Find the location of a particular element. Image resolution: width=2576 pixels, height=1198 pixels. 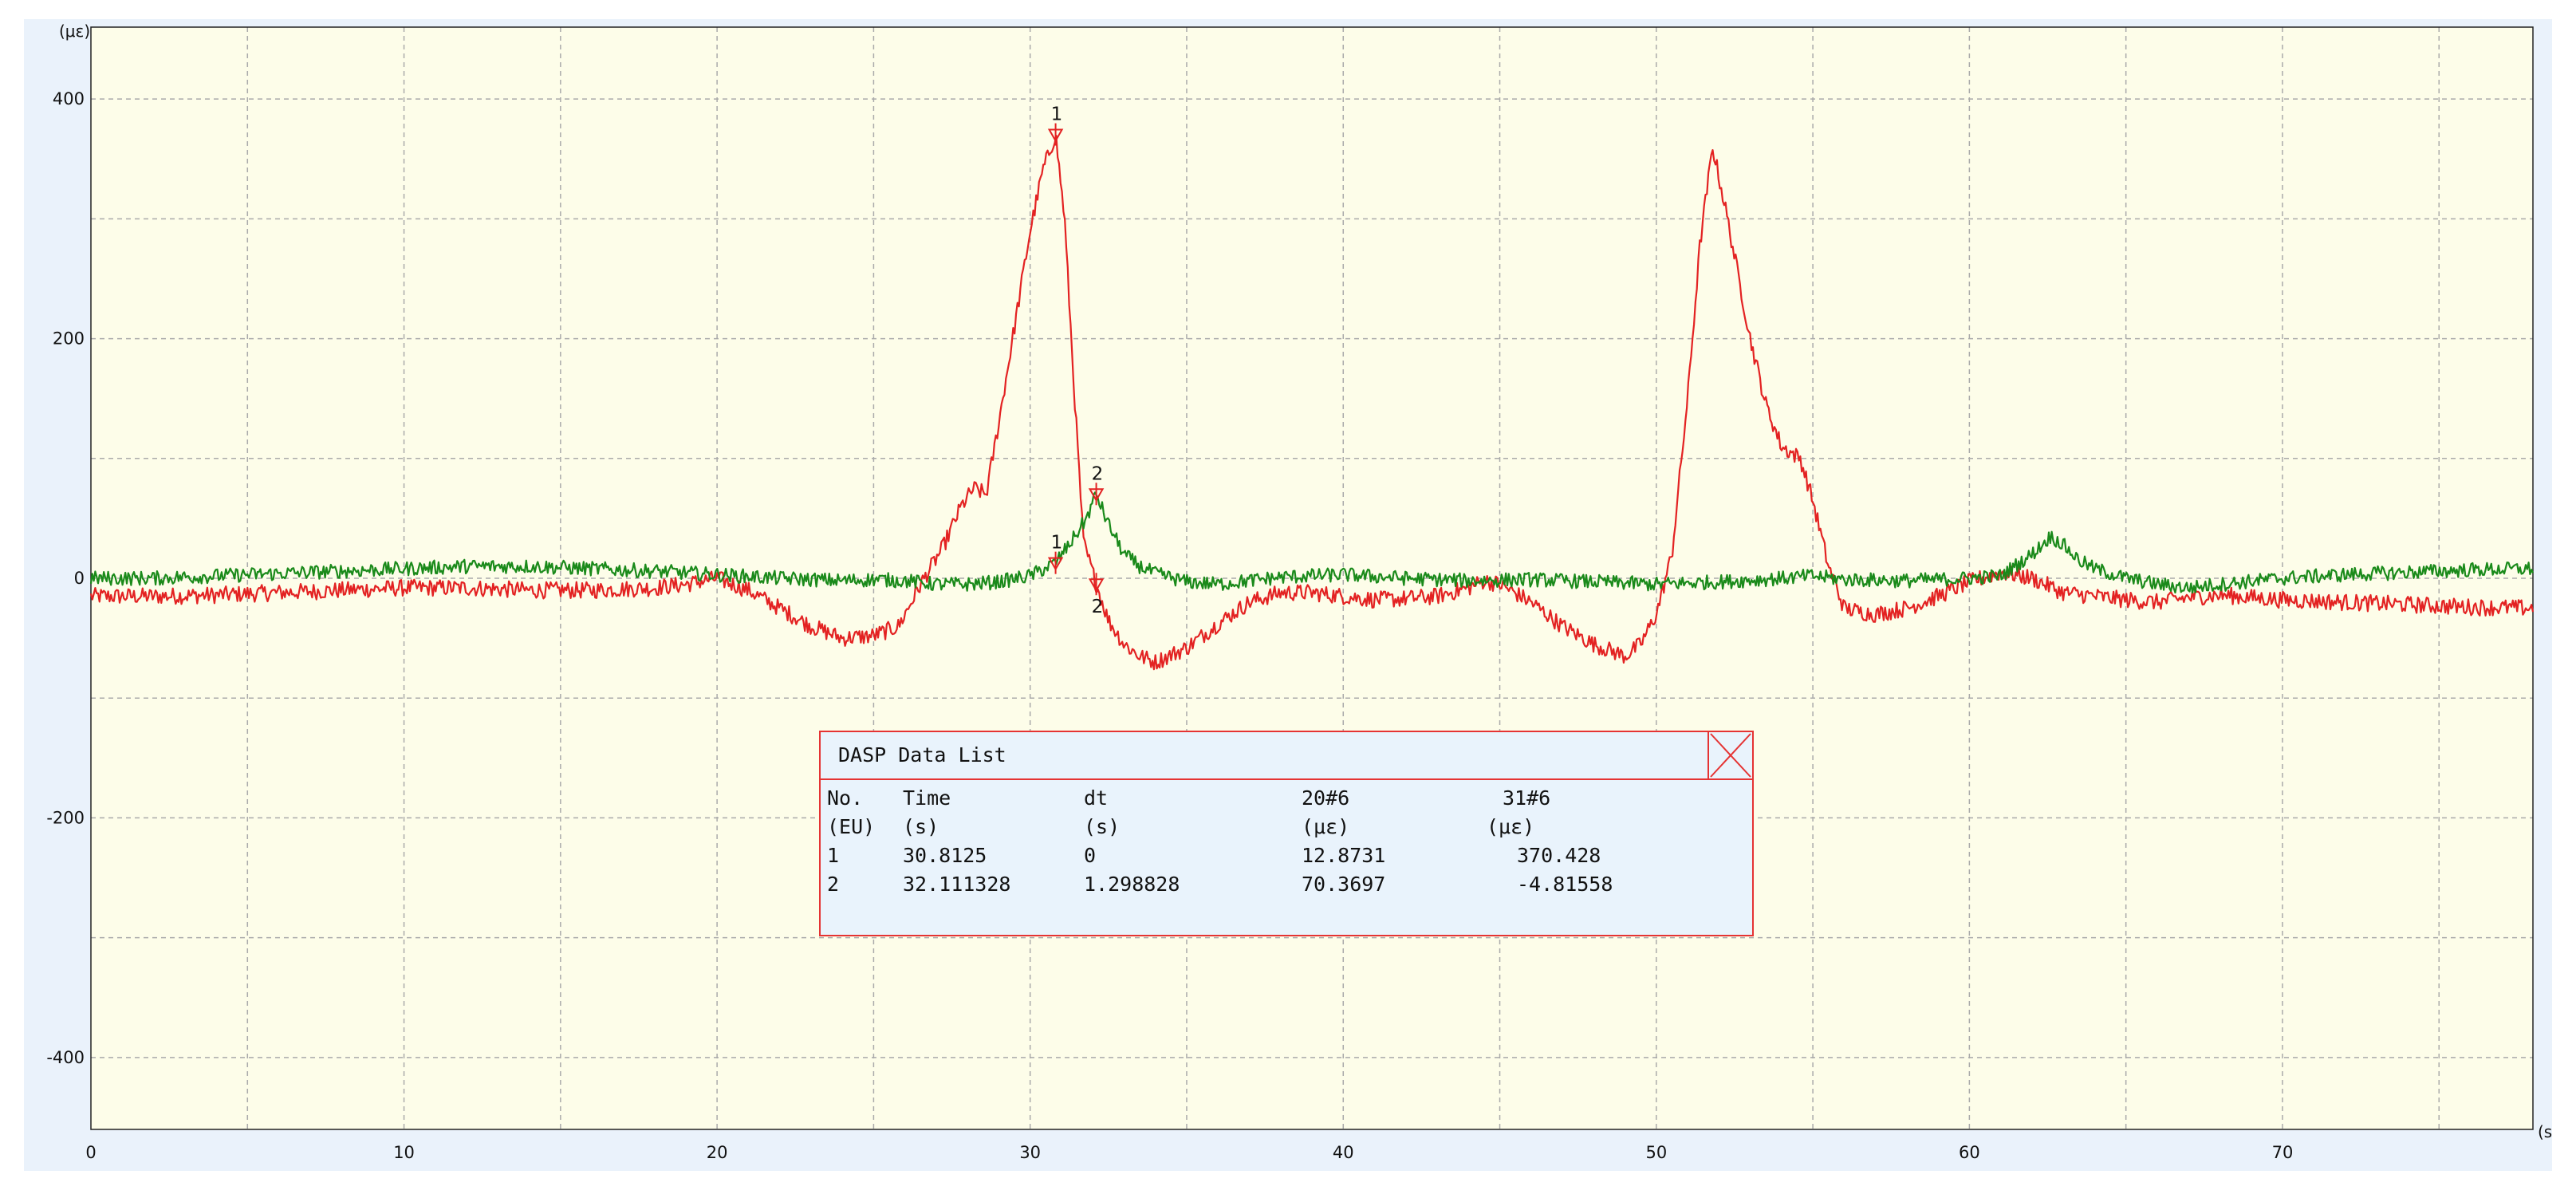

data-list-title: DASP Data List is located at coordinates (922, 754).